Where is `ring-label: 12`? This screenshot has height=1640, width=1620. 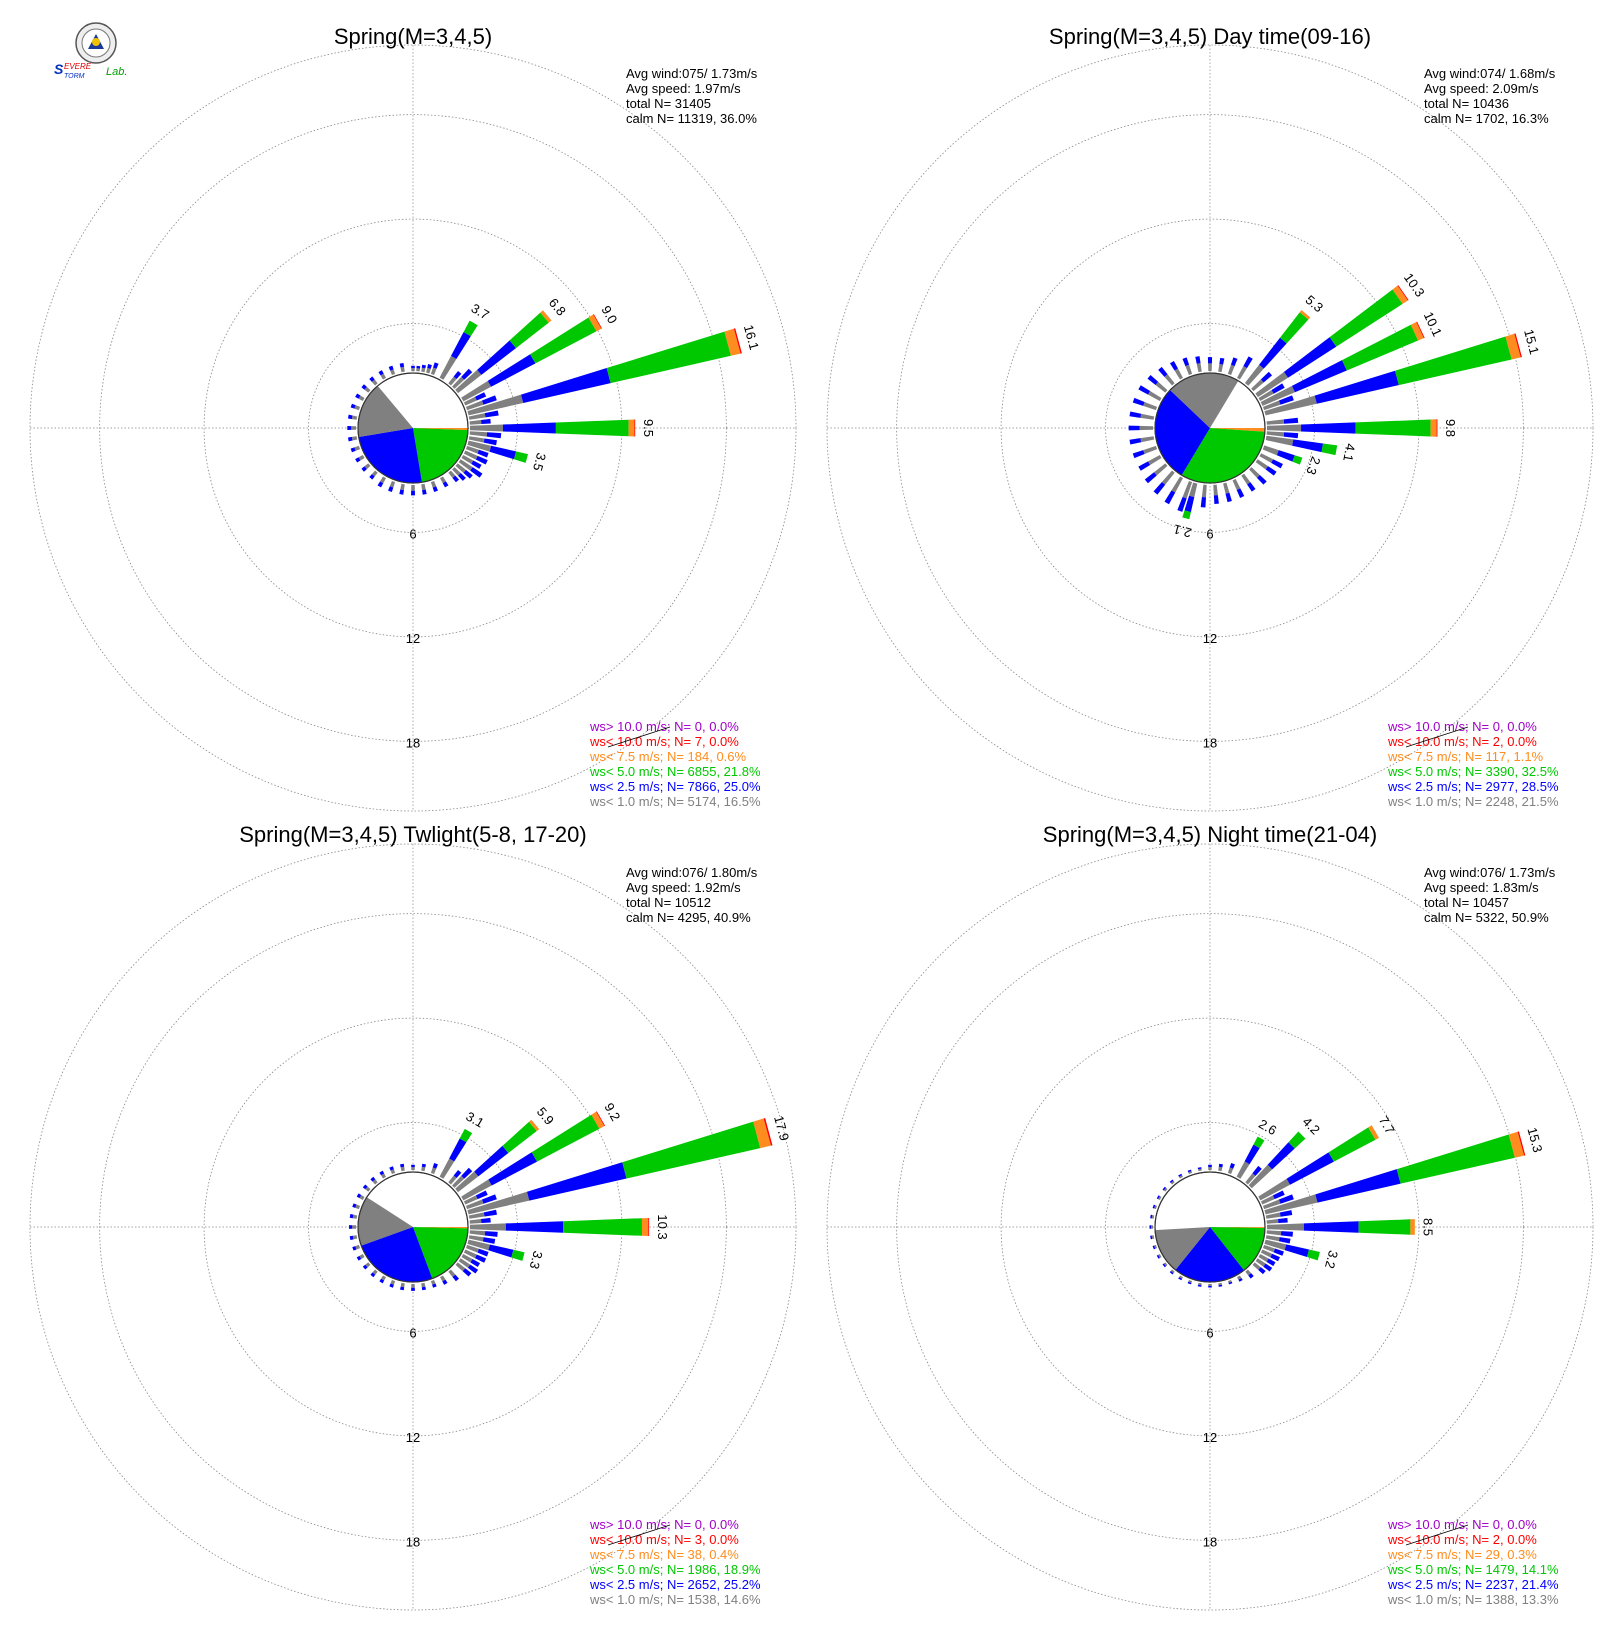 ring-label: 12 is located at coordinates (1210, 1437).